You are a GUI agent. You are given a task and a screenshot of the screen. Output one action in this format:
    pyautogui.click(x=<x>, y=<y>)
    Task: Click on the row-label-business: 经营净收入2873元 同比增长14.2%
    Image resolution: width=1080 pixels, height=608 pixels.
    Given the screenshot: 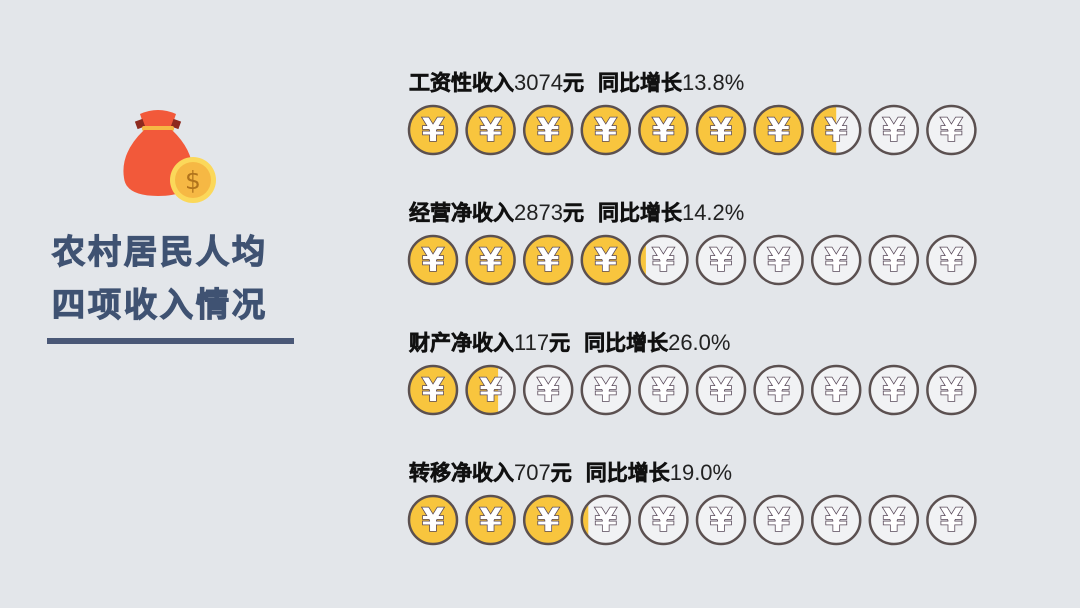 What is the action you would take?
    pyautogui.click(x=577, y=212)
    